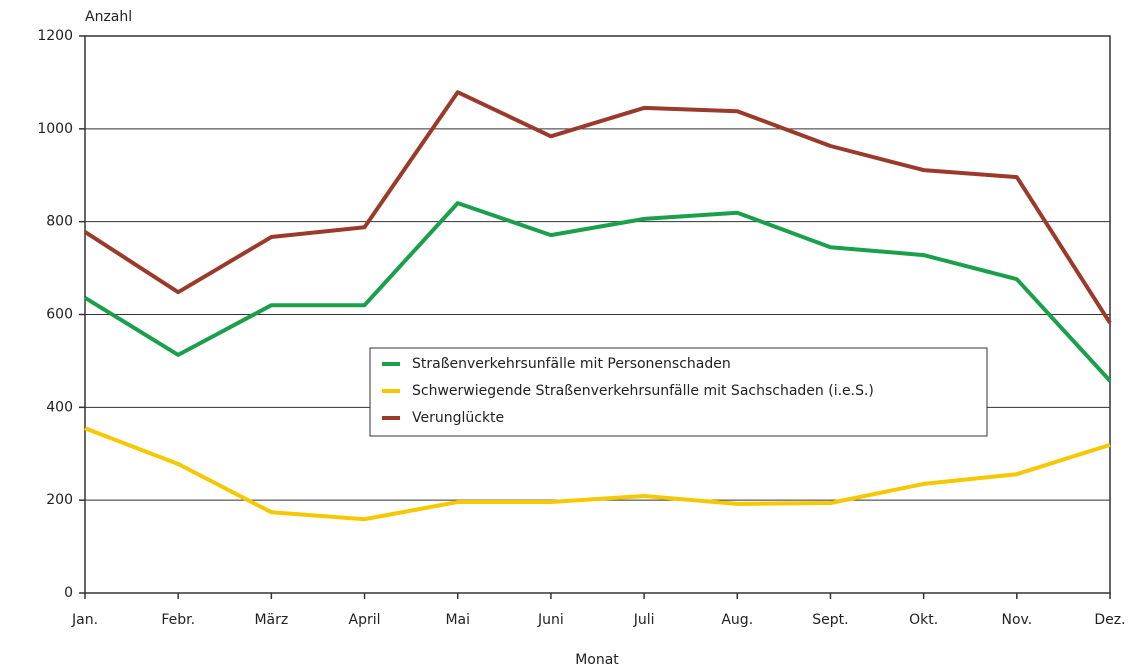 This screenshot has height=670, width=1137. I want to click on legend-box, so click(678, 392).